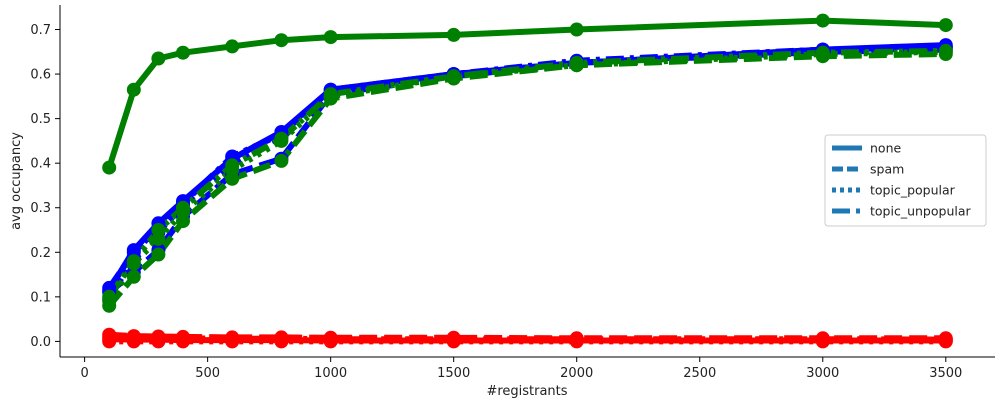 Image resolution: width=1000 pixels, height=400 pixels. What do you see at coordinates (453, 373) in the screenshot?
I see `x-tick-label: 1500` at bounding box center [453, 373].